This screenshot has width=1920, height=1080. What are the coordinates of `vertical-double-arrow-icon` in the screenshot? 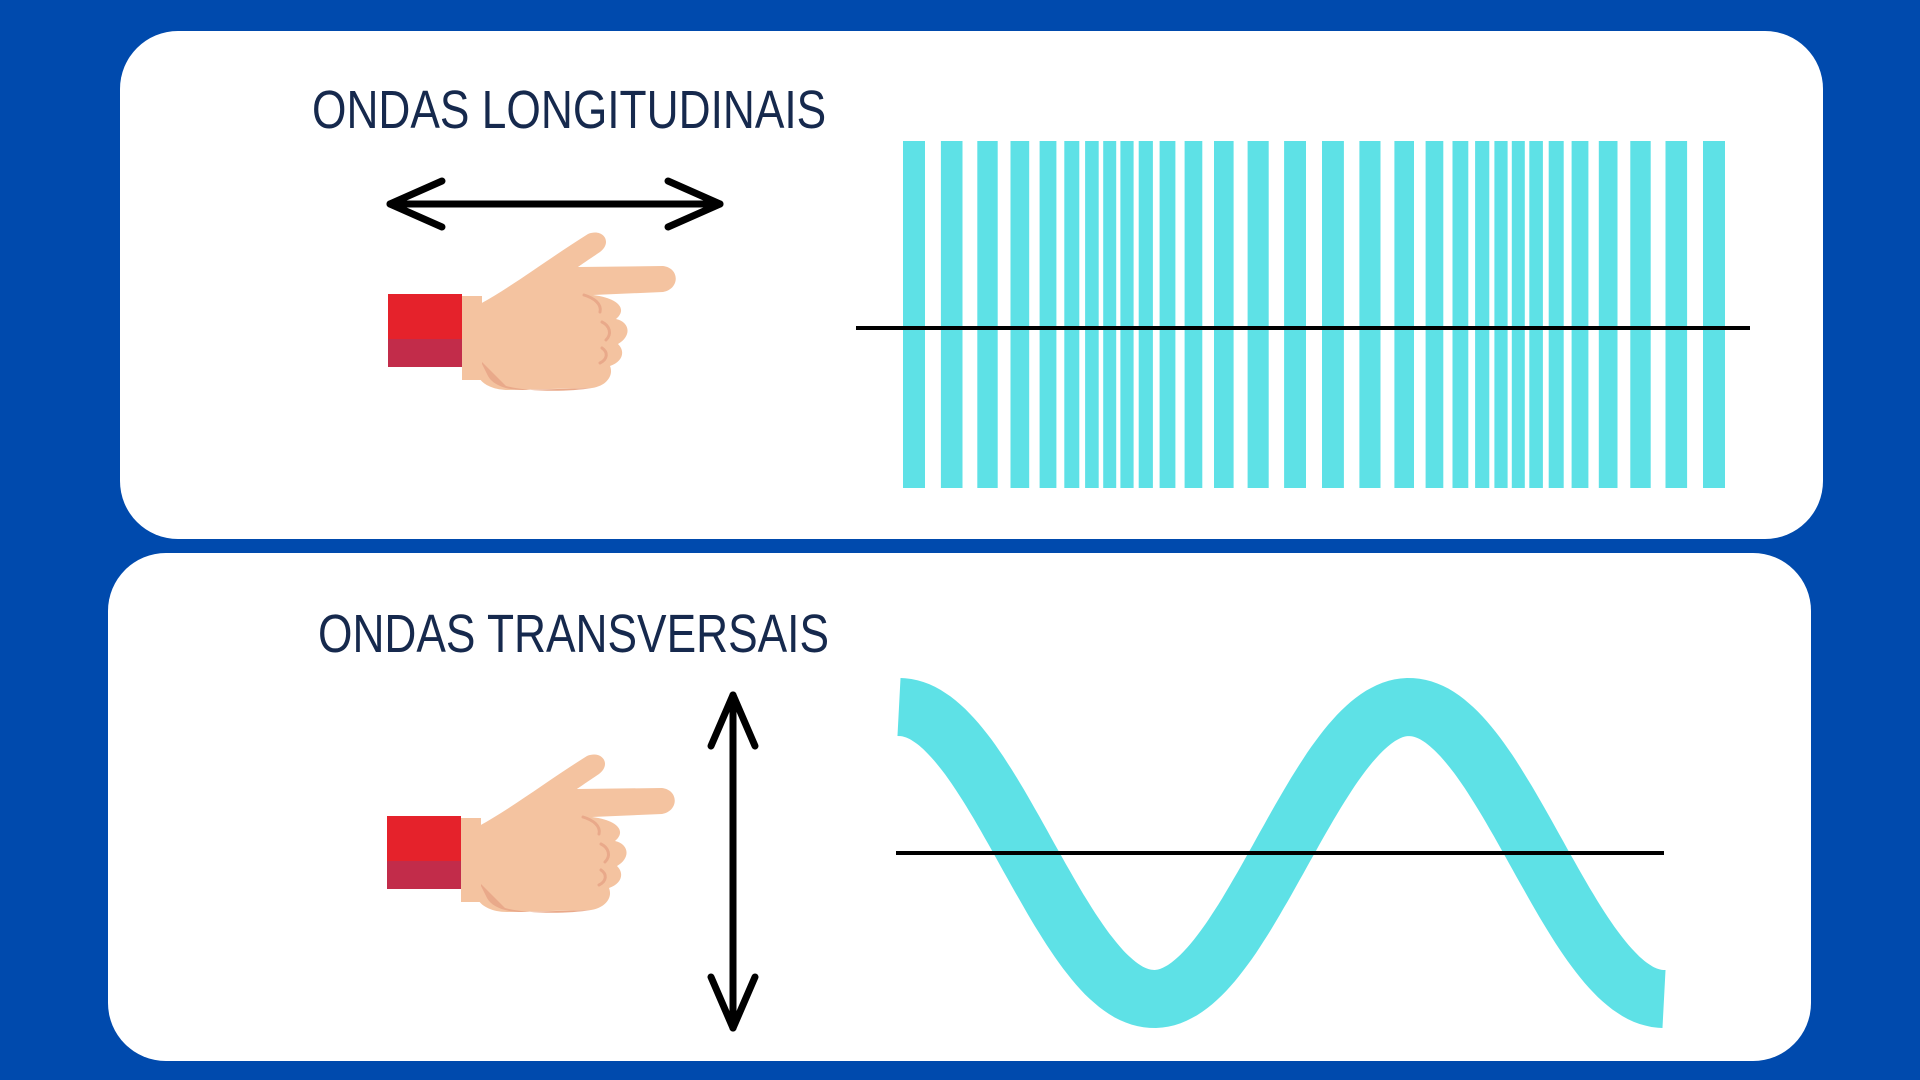 It's located at (733, 861).